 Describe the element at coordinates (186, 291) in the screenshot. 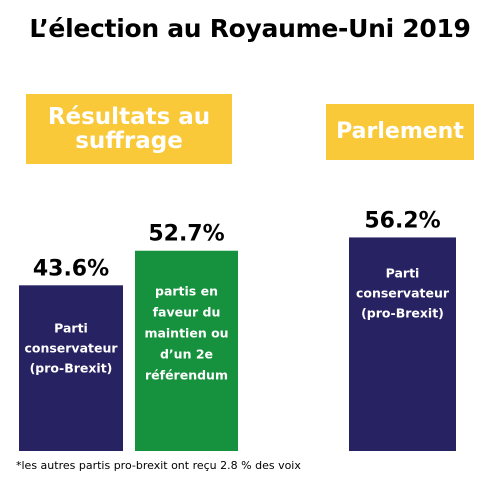

I see `category-label-0-1: partis en` at that location.